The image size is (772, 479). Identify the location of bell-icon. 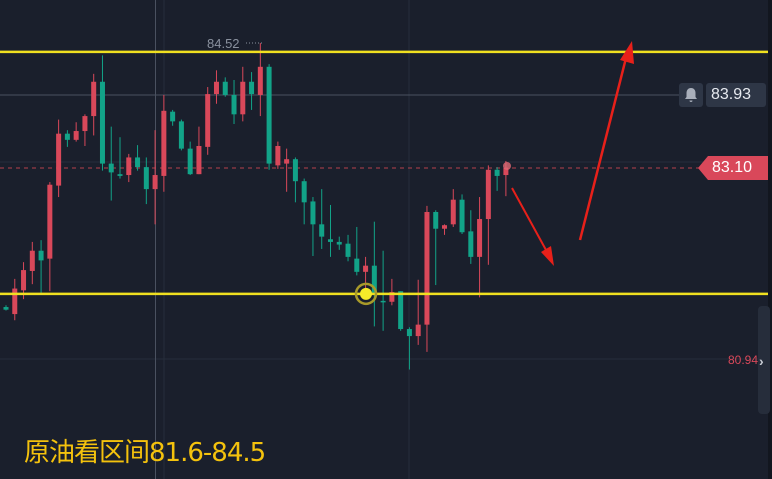
(691, 95).